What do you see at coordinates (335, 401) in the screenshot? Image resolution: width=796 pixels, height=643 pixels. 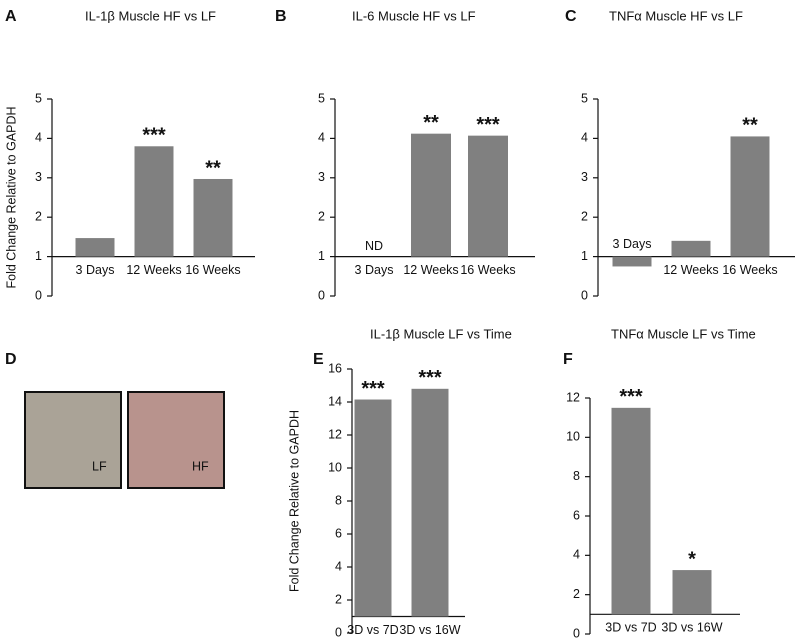 I see `y-tick-label: 14` at bounding box center [335, 401].